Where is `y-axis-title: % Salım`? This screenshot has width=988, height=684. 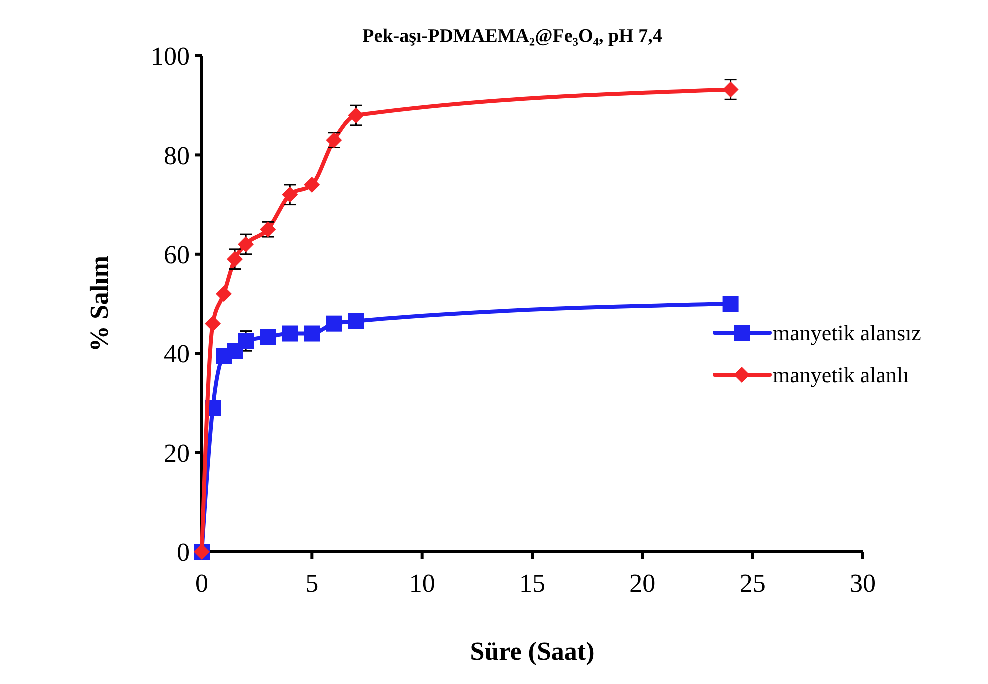 y-axis-title: % Salım is located at coordinates (99, 304).